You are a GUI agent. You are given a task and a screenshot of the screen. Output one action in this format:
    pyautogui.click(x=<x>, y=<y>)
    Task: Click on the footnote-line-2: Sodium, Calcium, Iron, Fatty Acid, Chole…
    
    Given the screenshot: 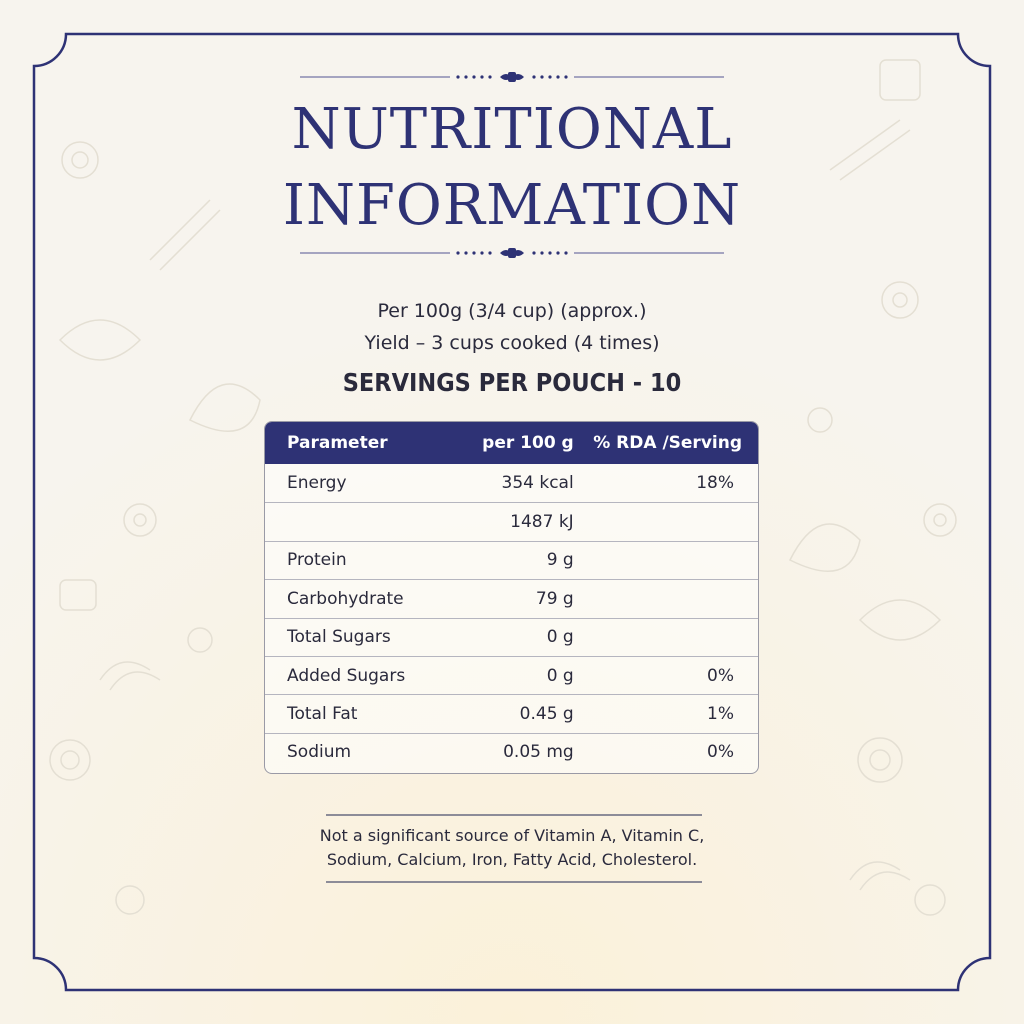 What is the action you would take?
    pyautogui.click(x=512, y=859)
    